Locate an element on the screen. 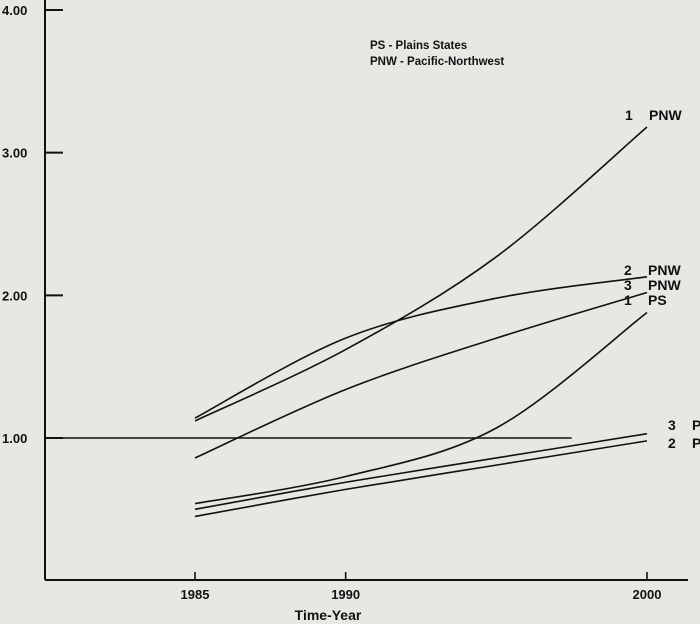 The height and width of the screenshot is (624, 700). series-line-3-ps is located at coordinates (421, 471).